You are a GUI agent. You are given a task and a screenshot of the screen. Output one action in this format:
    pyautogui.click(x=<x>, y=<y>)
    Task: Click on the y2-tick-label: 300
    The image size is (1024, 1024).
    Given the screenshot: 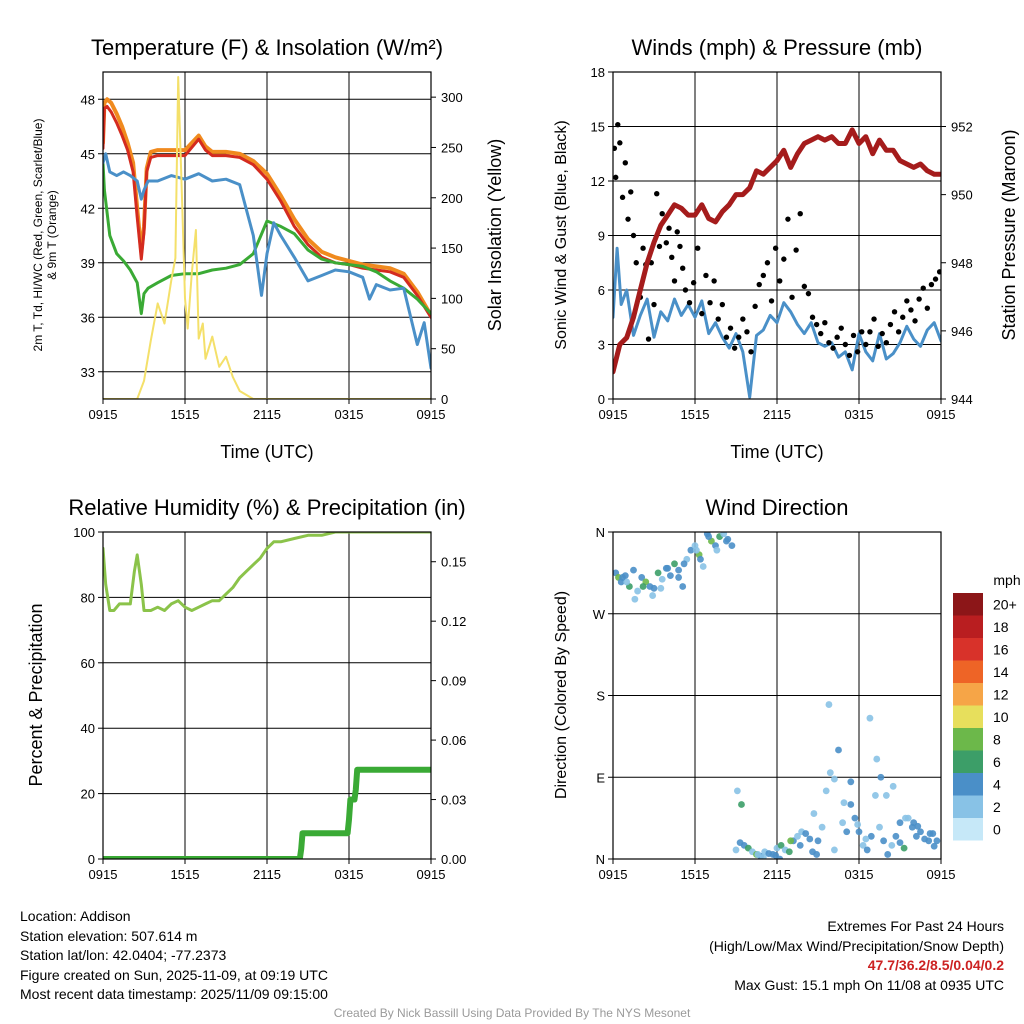 What is the action you would take?
    pyautogui.click(x=452, y=97)
    